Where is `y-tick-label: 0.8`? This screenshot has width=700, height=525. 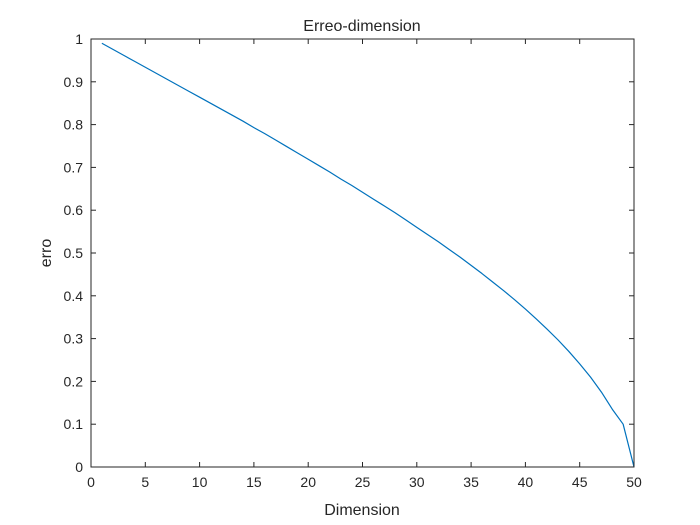 y-tick-label: 0.8 is located at coordinates (74, 125).